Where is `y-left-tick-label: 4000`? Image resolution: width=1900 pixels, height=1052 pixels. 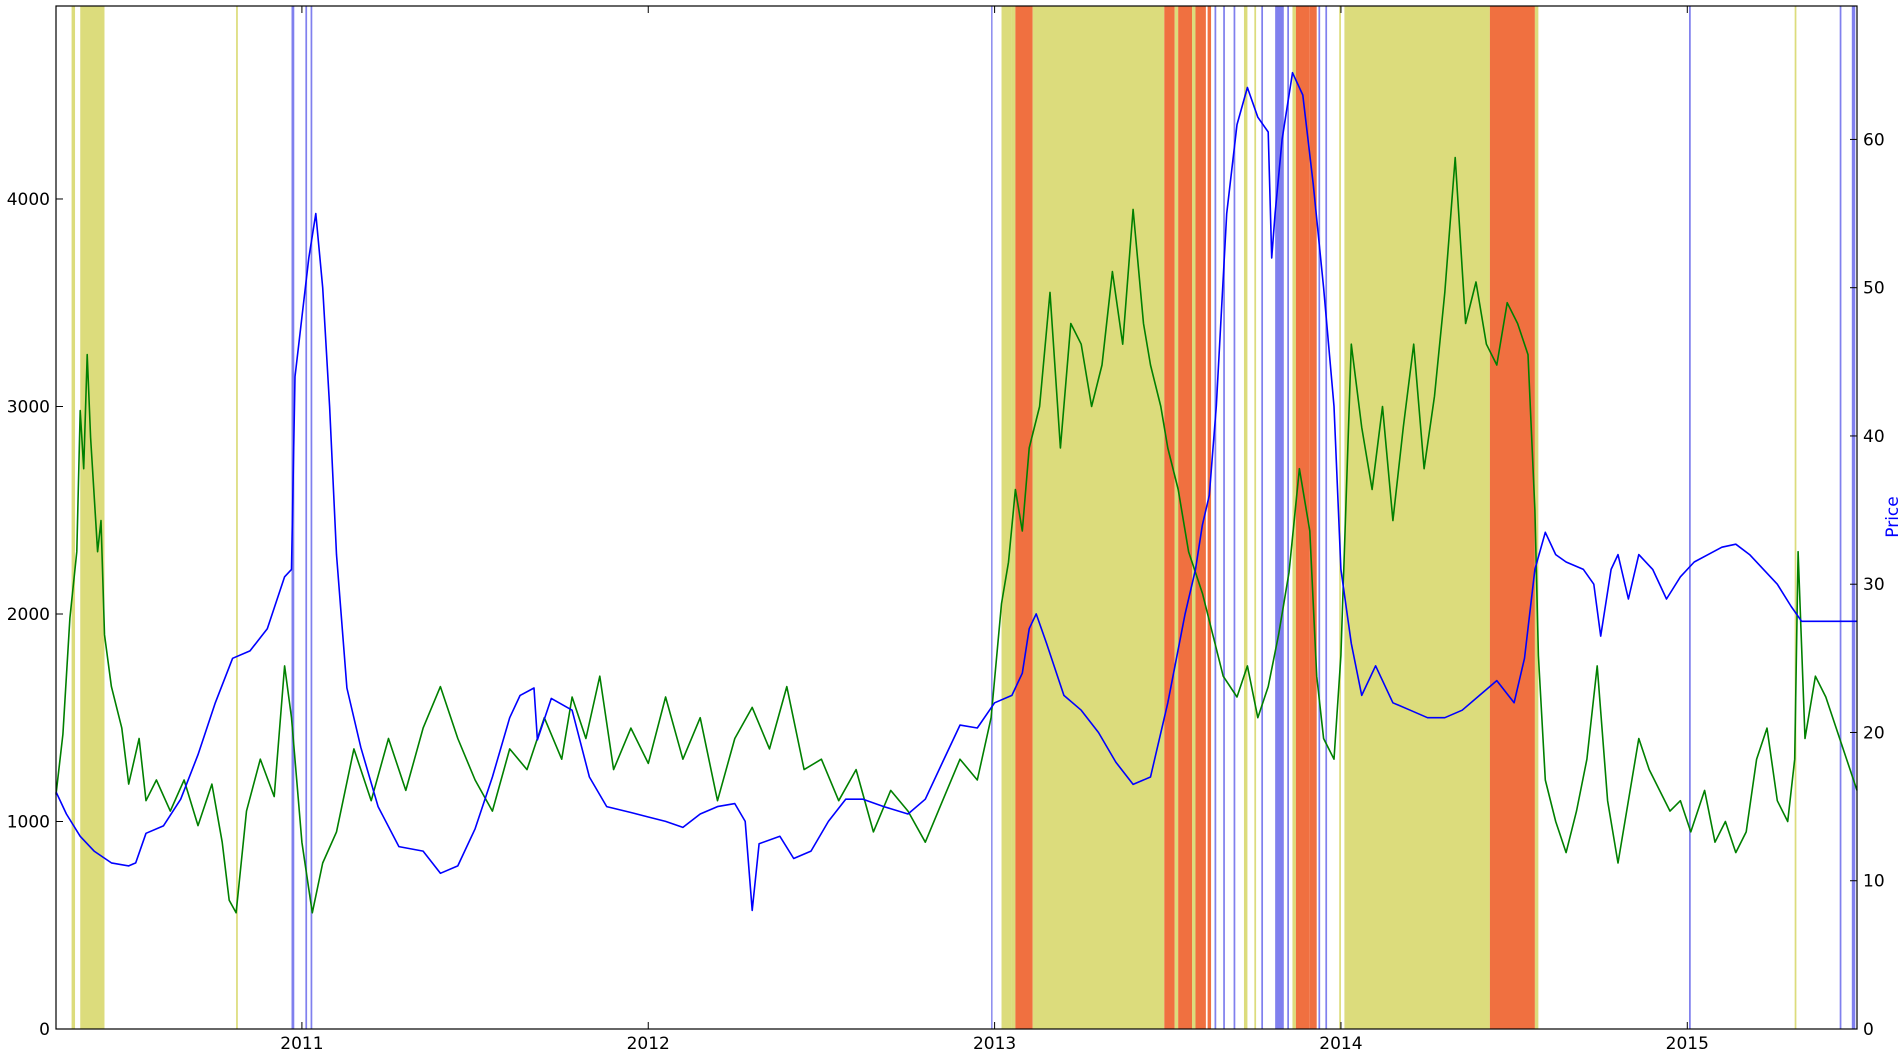 y-left-tick-label: 4000 is located at coordinates (28, 200).